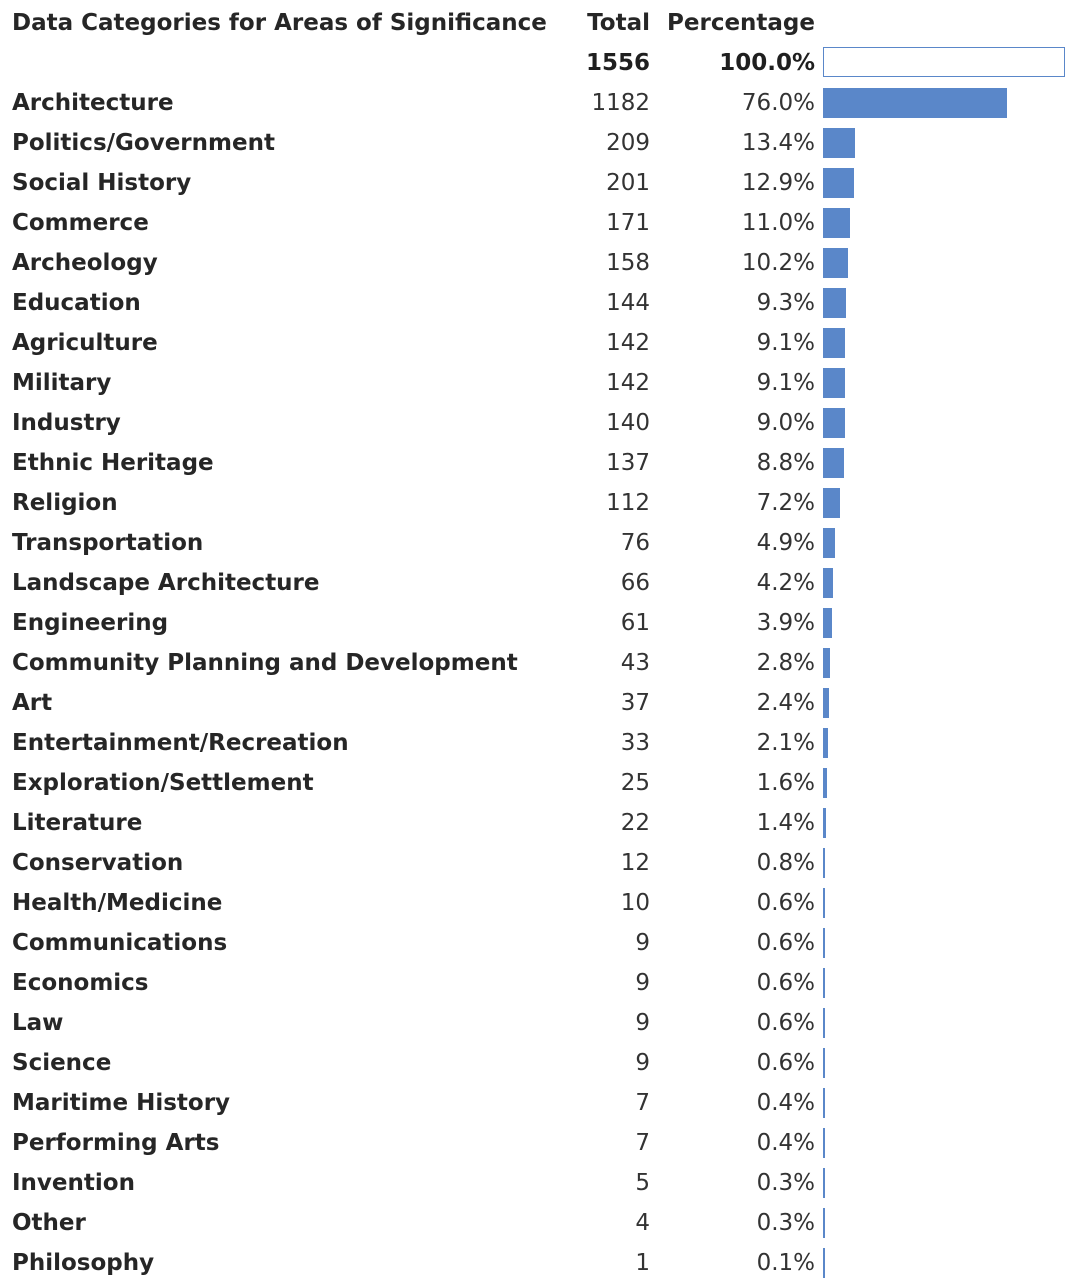  I want to click on percentage-label: 11.0%, so click(778, 223).